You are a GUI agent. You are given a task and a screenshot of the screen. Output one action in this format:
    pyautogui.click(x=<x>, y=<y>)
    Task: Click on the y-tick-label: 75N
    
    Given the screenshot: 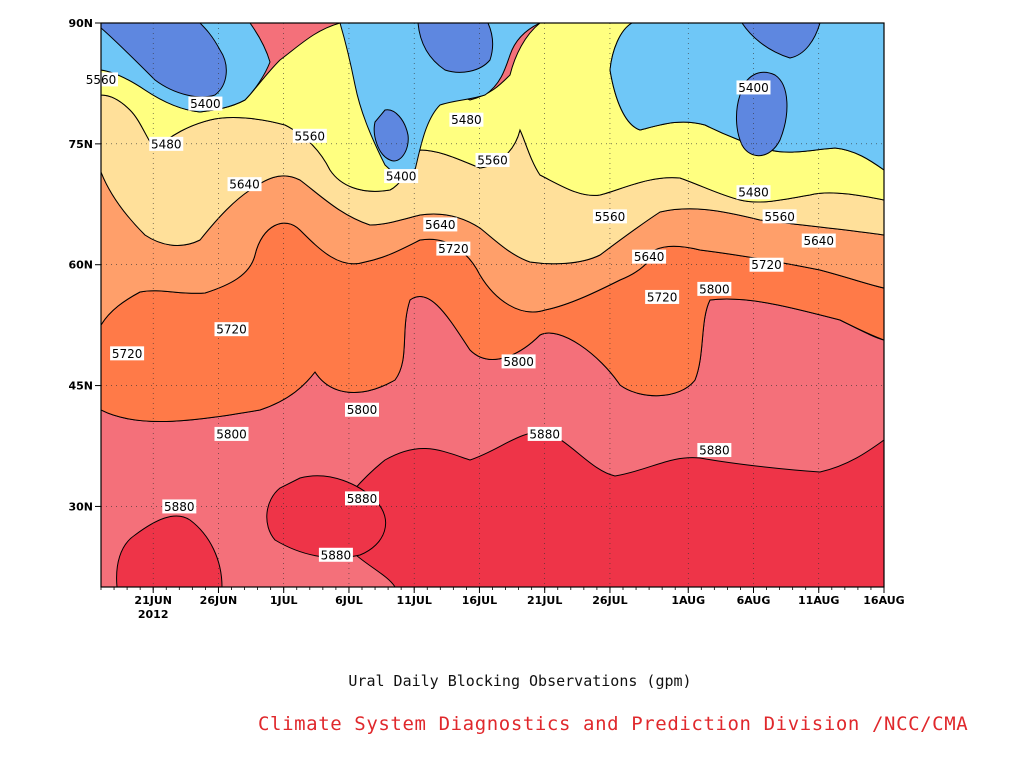 What is the action you would take?
    pyautogui.click(x=80, y=144)
    